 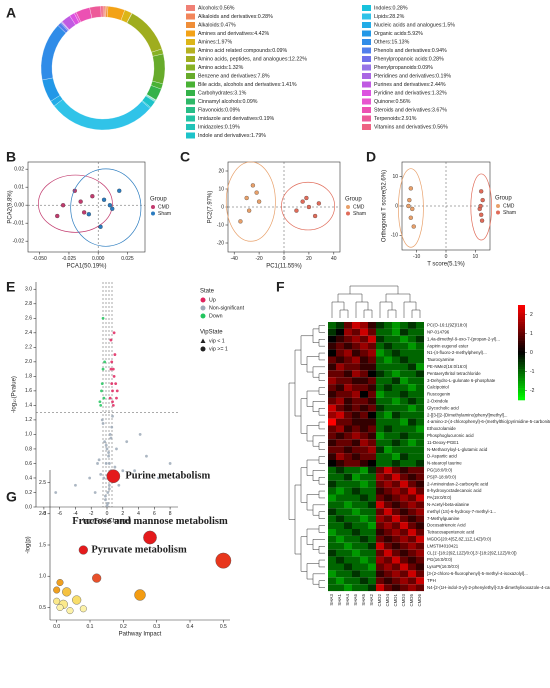 What do you see at coordinates (531, 334) in the screenshot?
I see `colorbar-tick-label: 1` at bounding box center [531, 334].